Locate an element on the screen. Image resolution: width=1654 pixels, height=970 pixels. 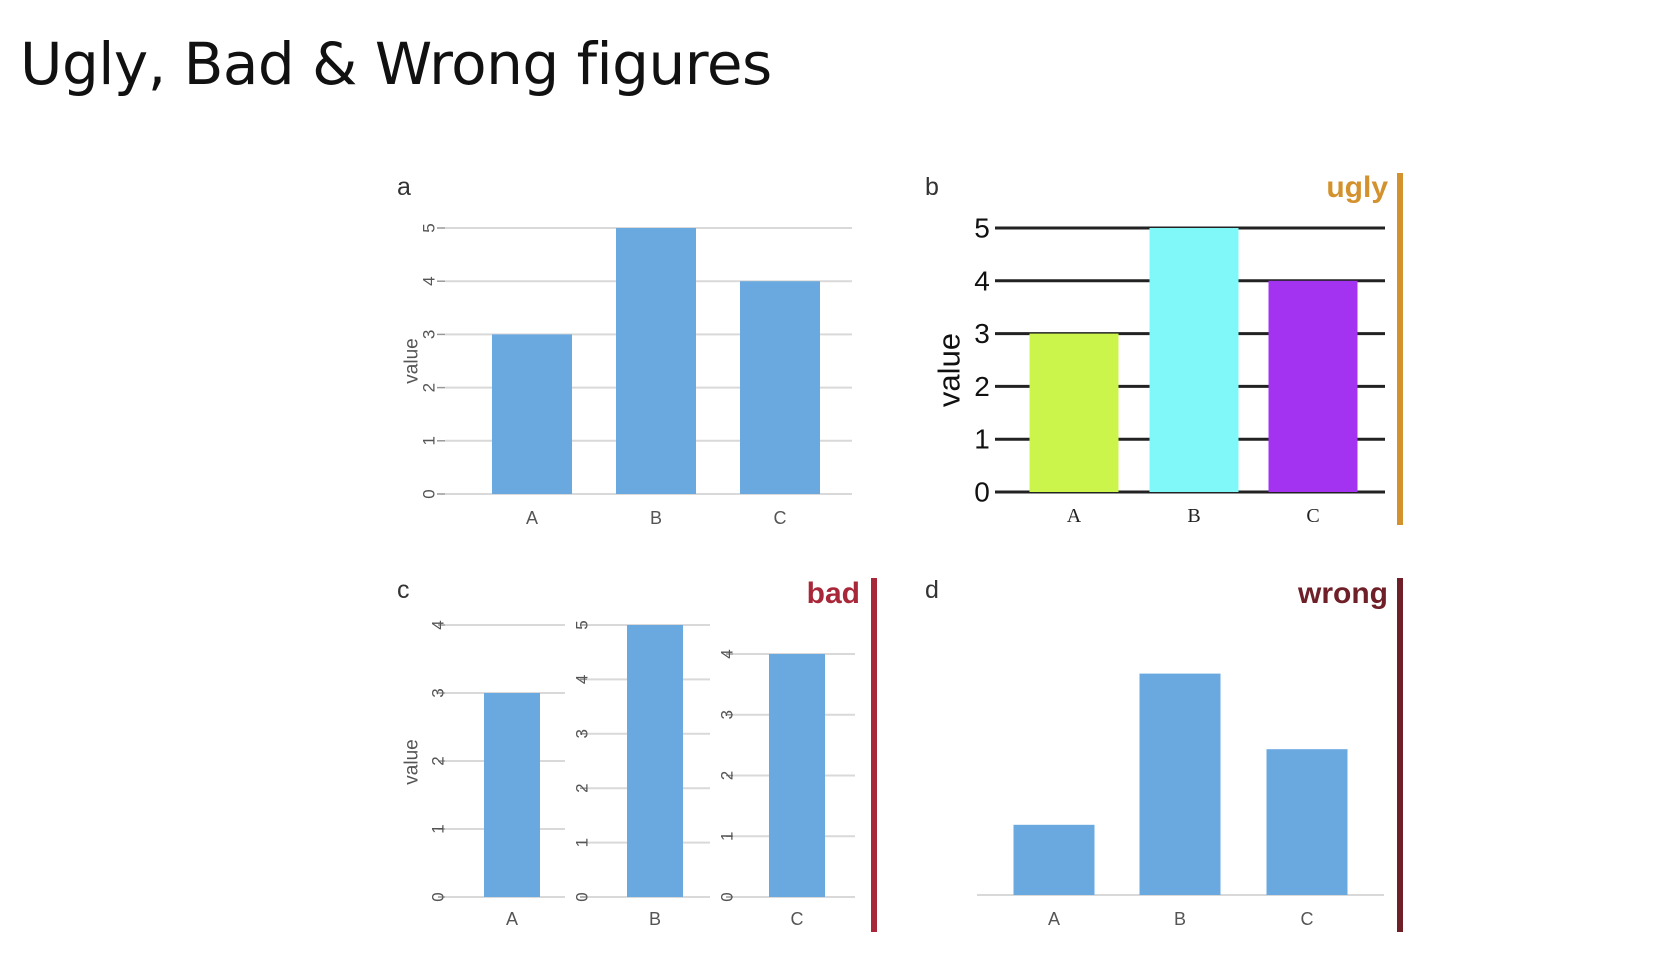
wrong-marker-bar is located at coordinates (1400, 755).